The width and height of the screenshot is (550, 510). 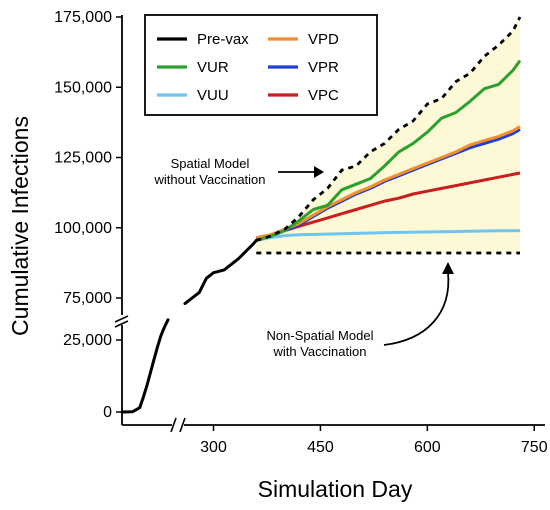 What do you see at coordinates (534, 447) in the screenshot?
I see `x-tick-label: 750` at bounding box center [534, 447].